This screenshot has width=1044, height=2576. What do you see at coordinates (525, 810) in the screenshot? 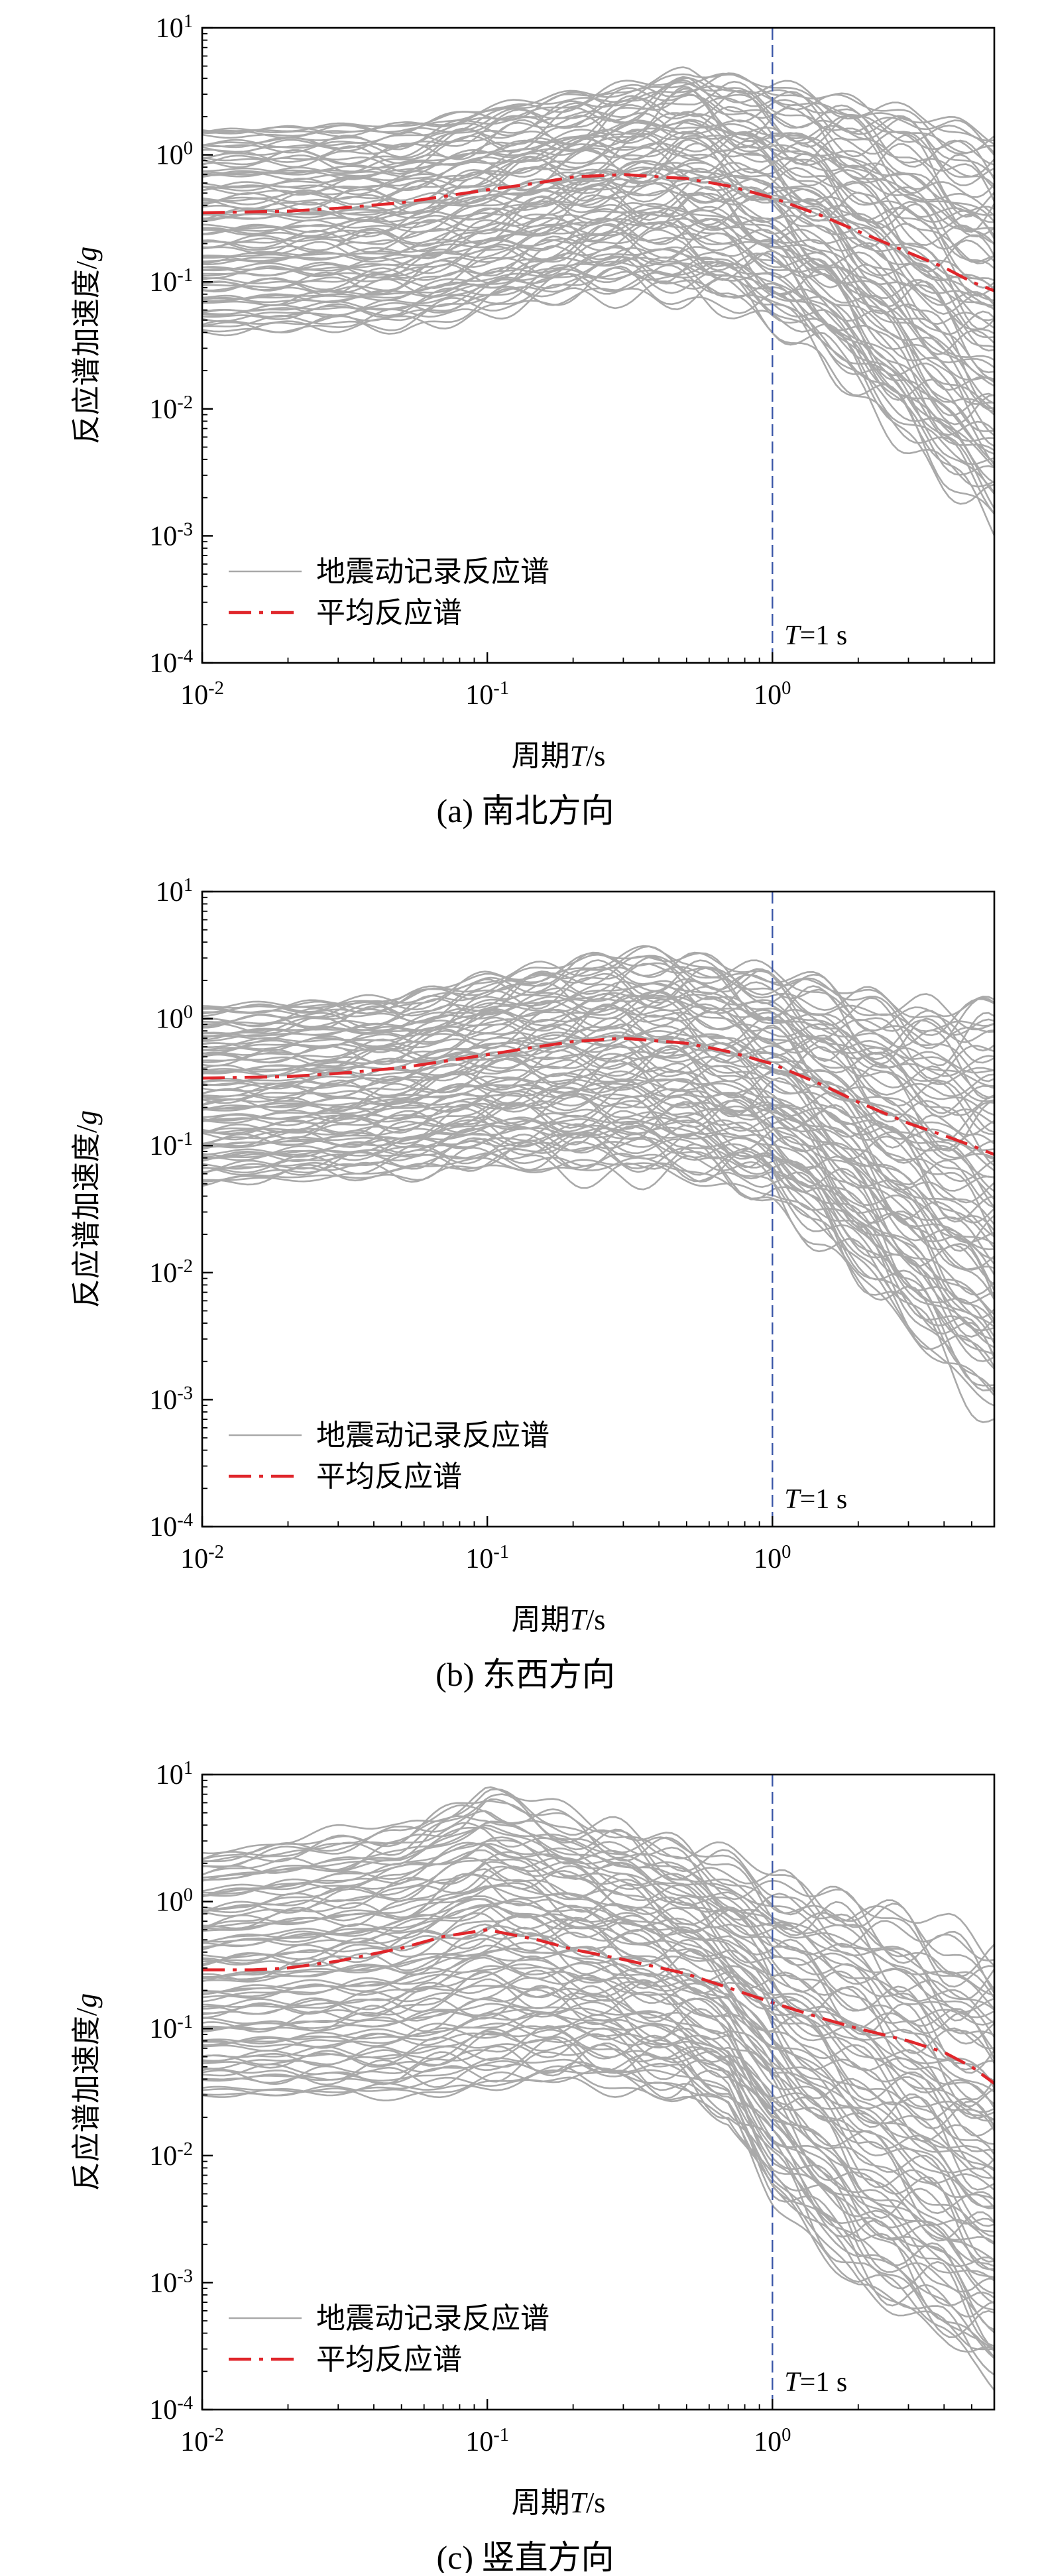
I see `panel-caption: (a) 南北方向` at bounding box center [525, 810].